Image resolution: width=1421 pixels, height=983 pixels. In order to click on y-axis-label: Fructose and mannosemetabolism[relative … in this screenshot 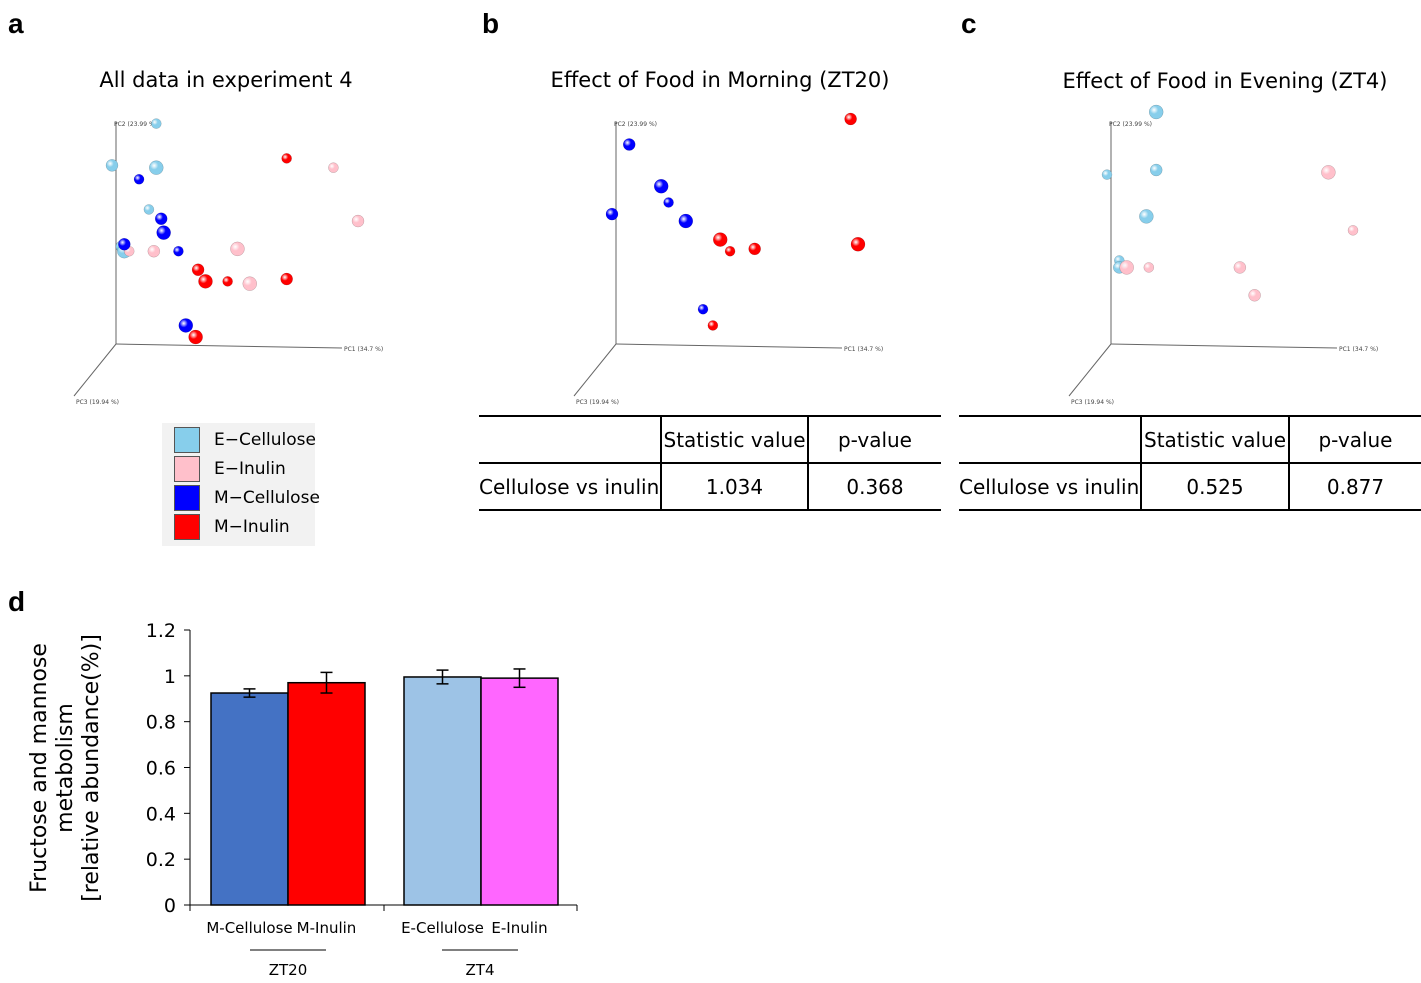, I will do `click(65, 768)`.